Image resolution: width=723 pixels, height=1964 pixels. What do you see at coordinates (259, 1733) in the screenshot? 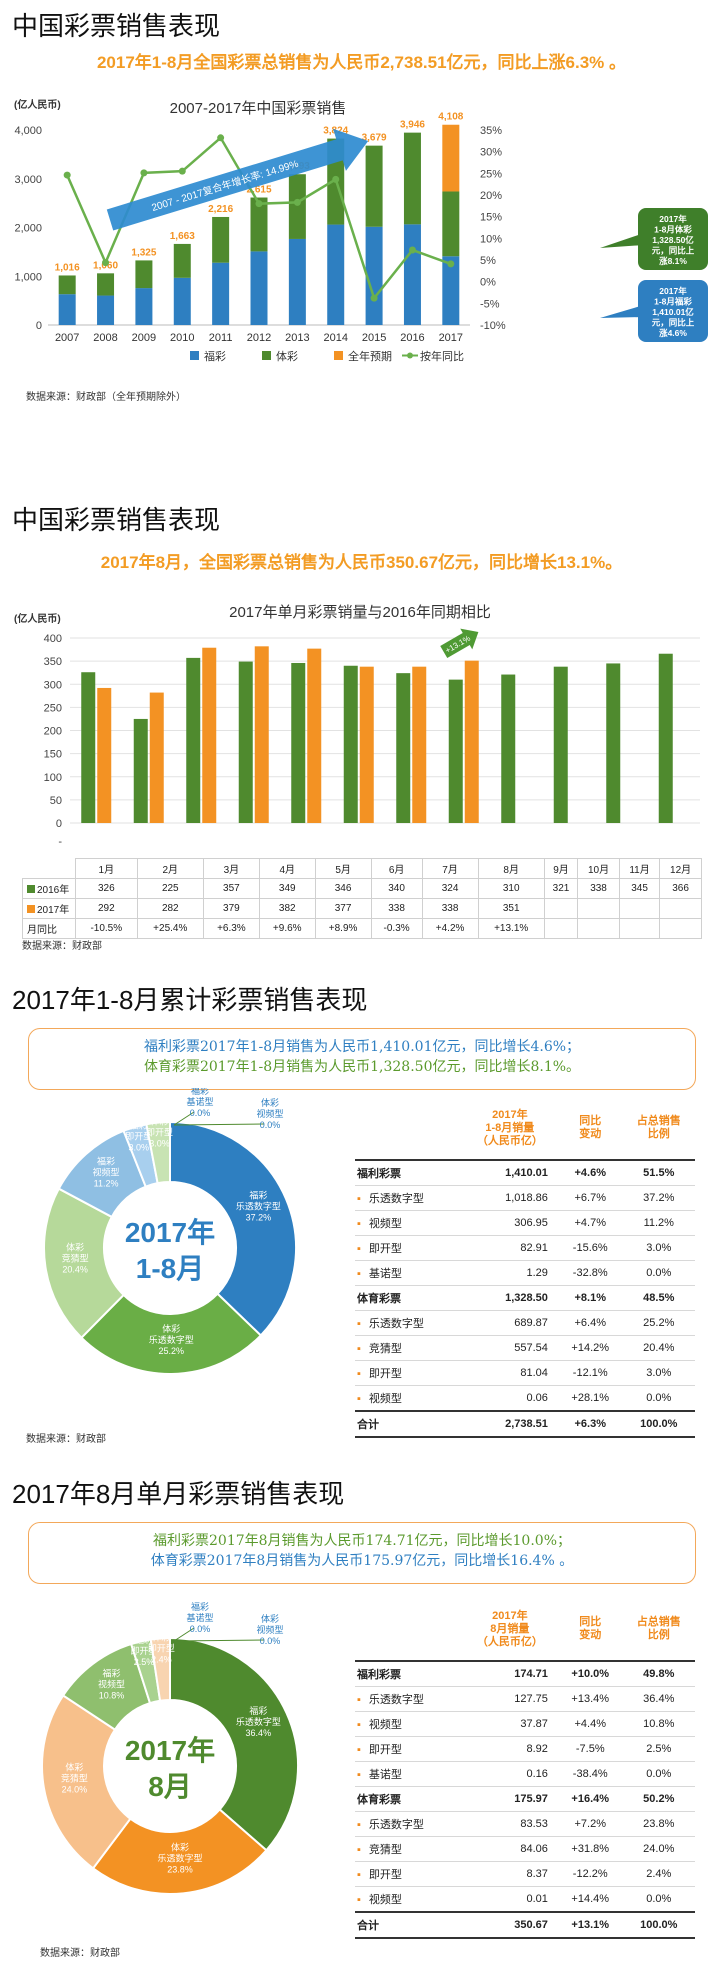
I see `donut-slice-label: 36.4%` at bounding box center [259, 1733].